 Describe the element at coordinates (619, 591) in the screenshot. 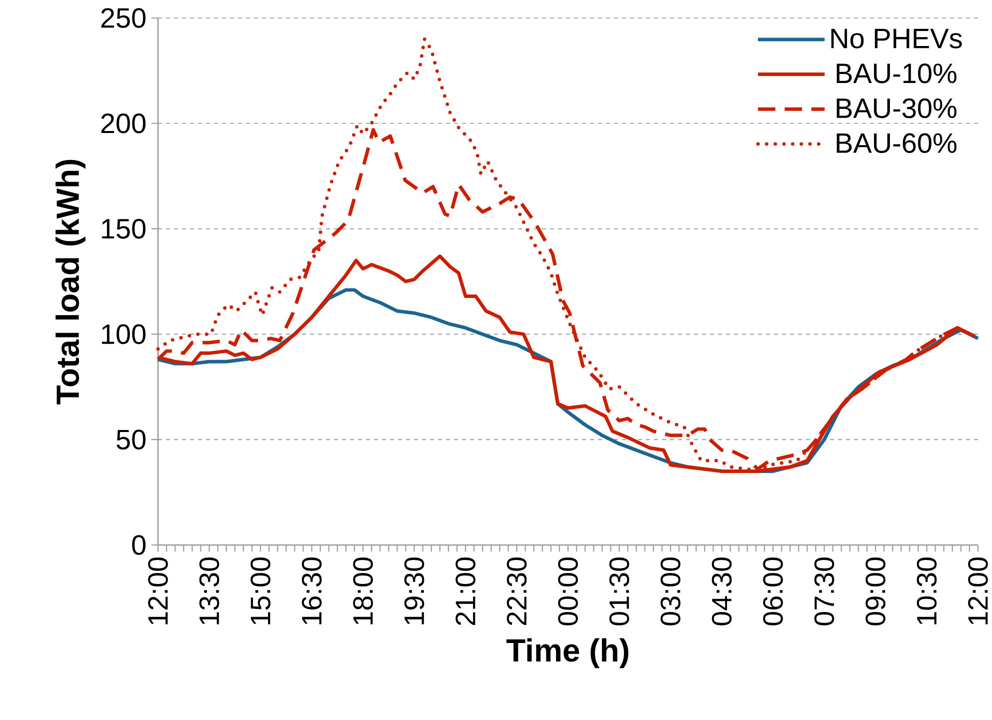

I see `x-tick-label: 01:30` at that location.